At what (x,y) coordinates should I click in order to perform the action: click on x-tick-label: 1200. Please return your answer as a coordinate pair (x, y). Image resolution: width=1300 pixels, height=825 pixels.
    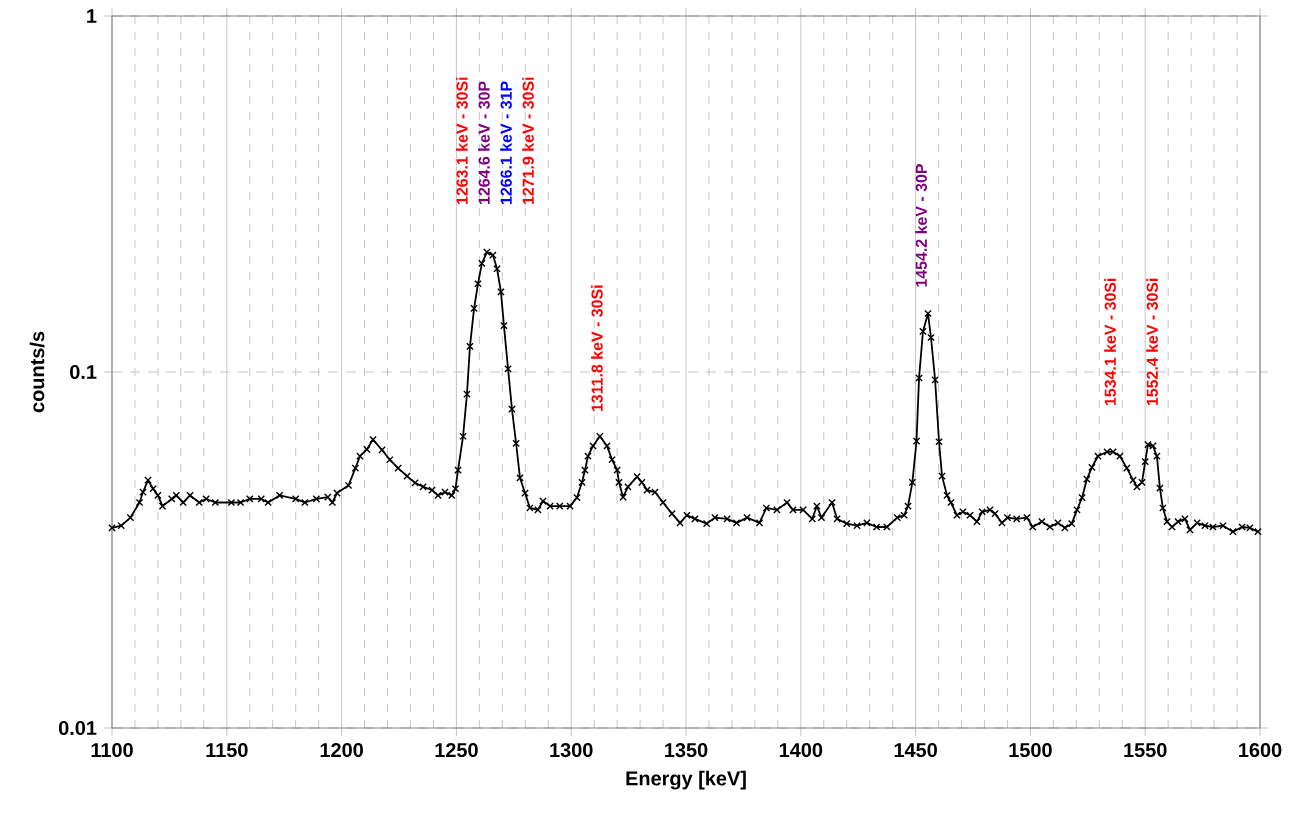
    Looking at the image, I should click on (341, 750).